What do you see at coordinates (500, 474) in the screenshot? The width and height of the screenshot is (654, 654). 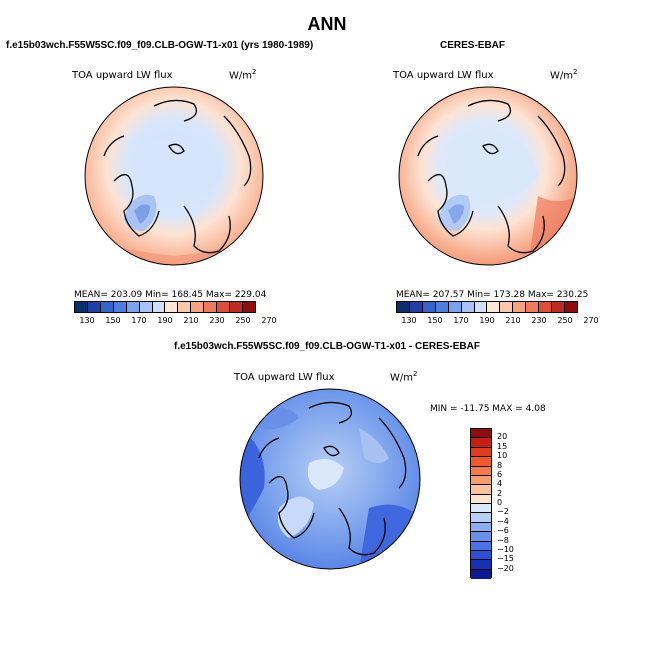 I see `colorbar-tick-label: 6` at bounding box center [500, 474].